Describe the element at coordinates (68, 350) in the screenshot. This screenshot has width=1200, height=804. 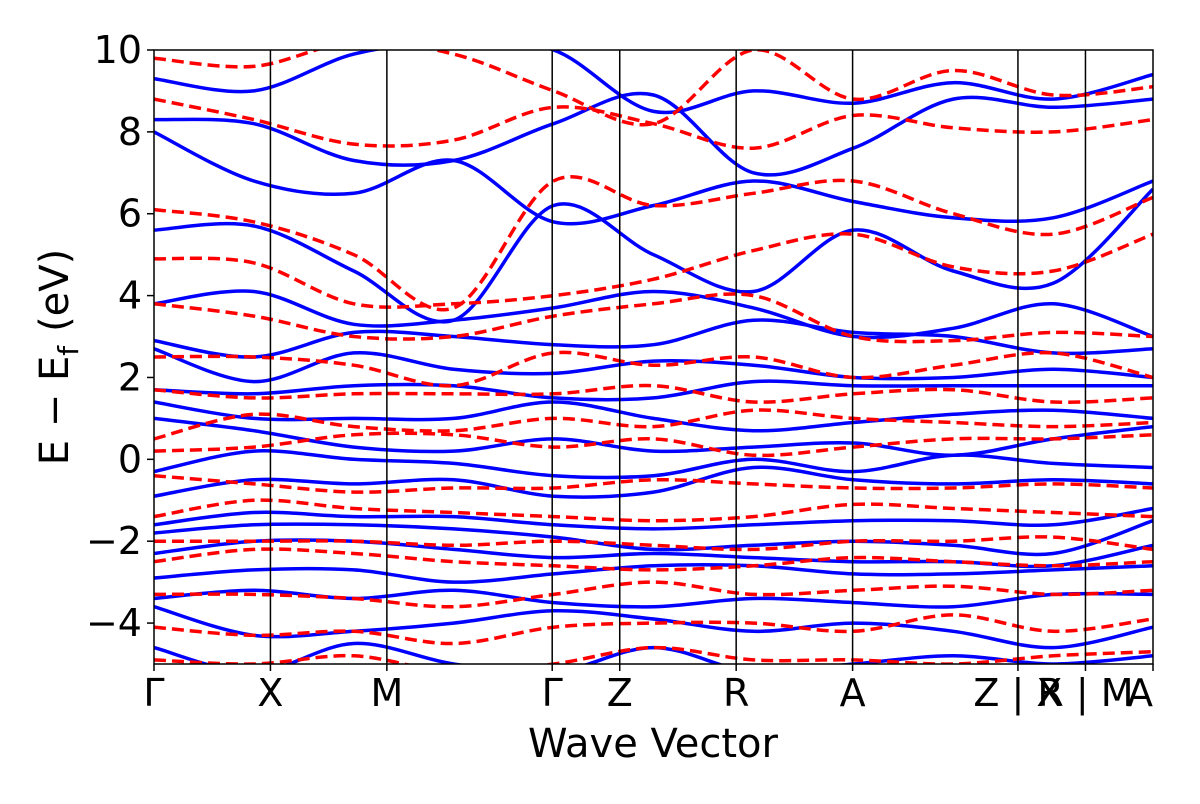
I see `y-axis-label-subscript: f` at that location.